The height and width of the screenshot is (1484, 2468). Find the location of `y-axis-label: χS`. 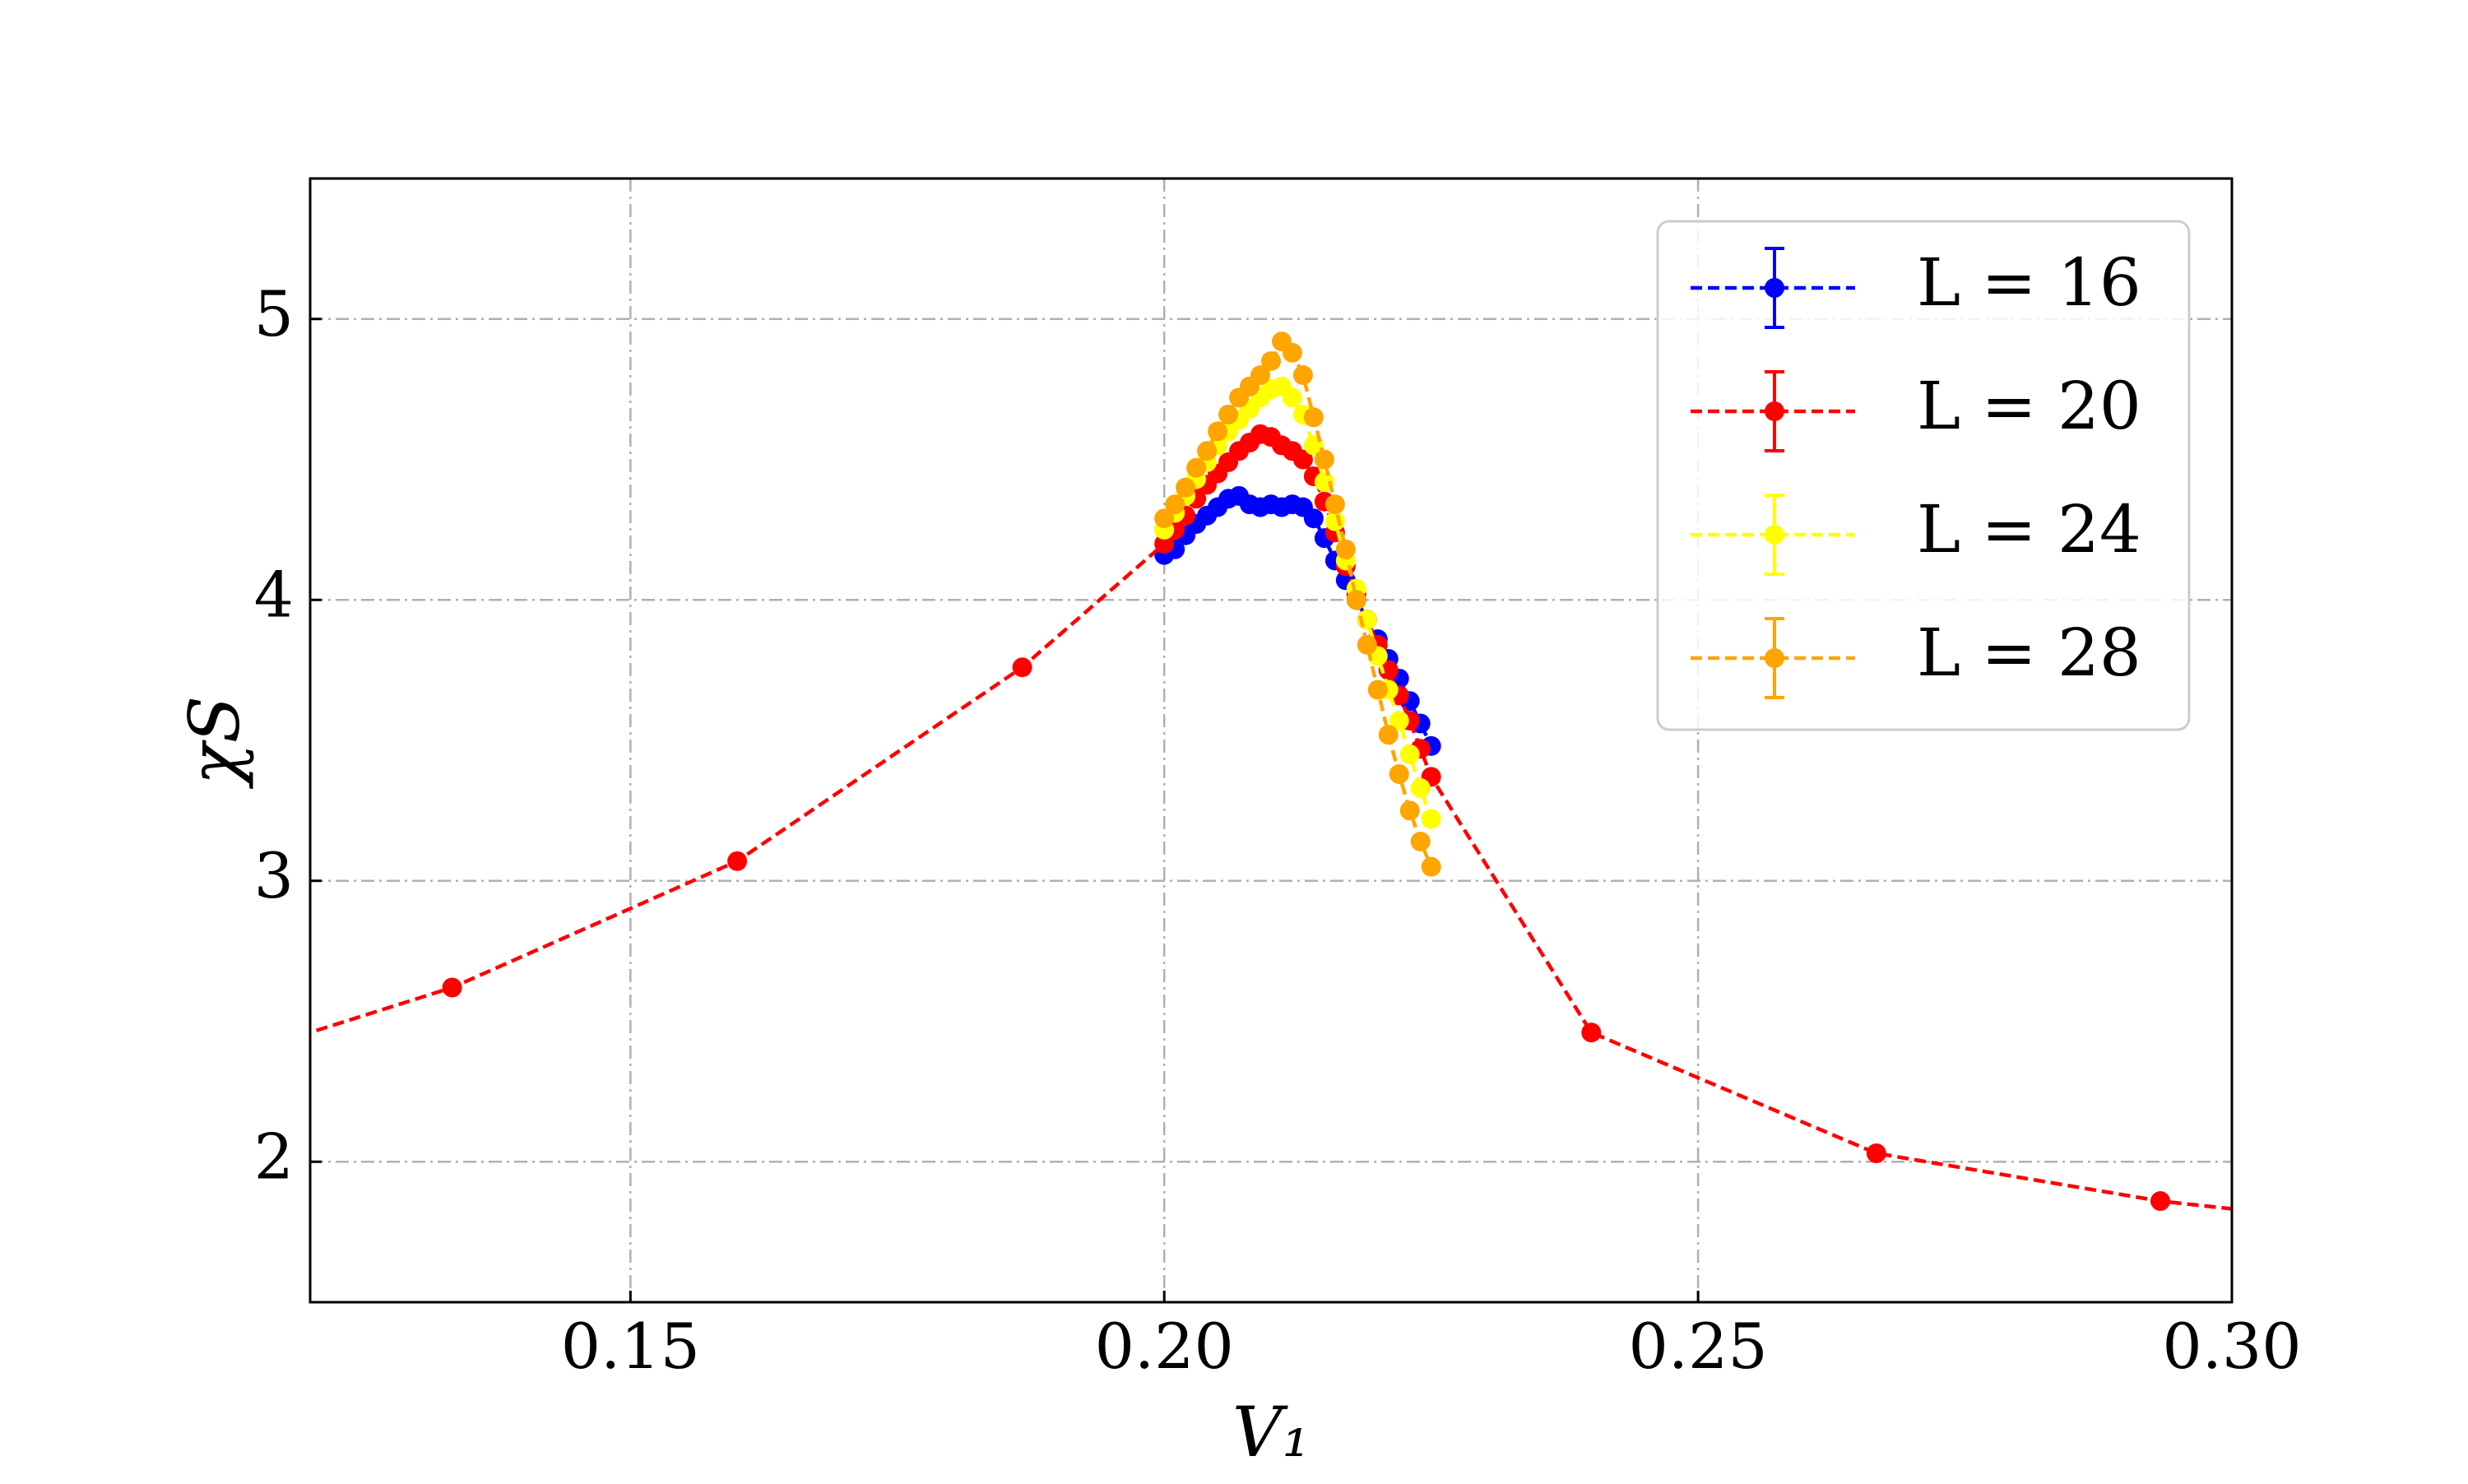

y-axis-label: χS is located at coordinates (214, 742).